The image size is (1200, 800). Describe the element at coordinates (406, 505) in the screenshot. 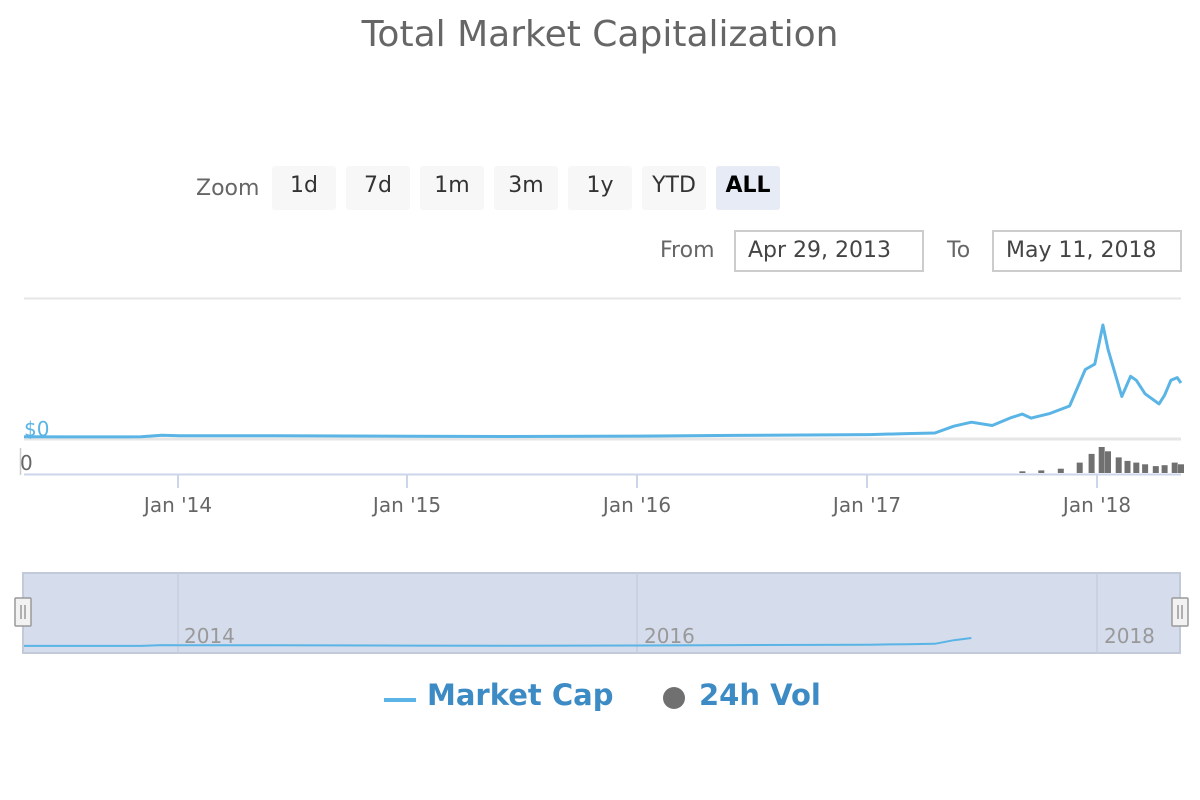

I see `x-tick-label-2015: Jan '15` at that location.